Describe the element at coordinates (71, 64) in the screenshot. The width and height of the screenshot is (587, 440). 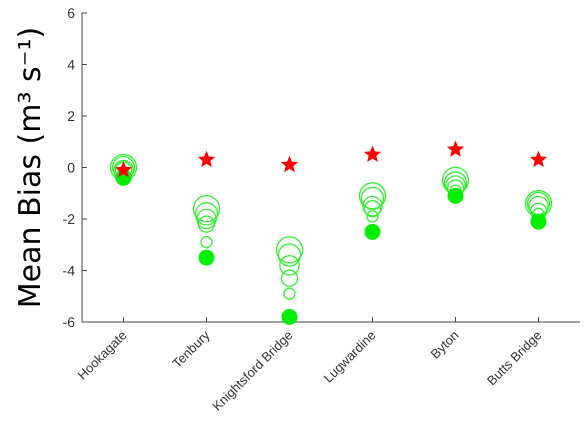
I see `y-tick-label: 4` at that location.